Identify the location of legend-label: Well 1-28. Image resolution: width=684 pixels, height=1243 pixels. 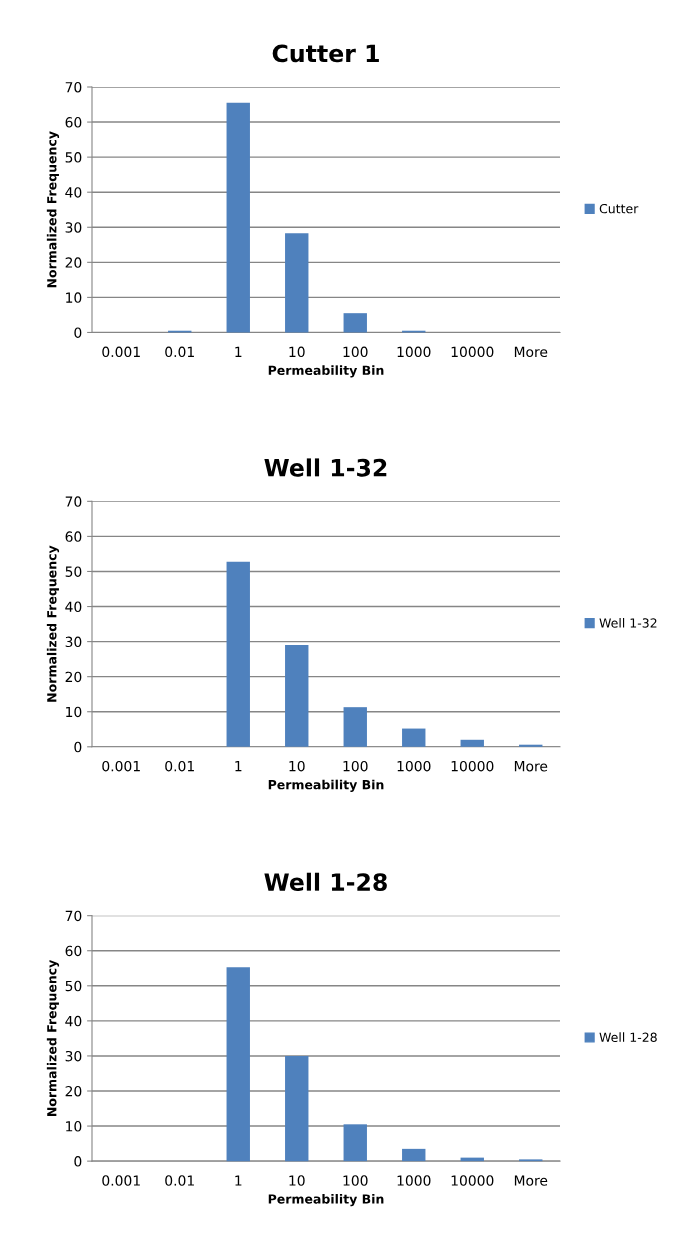
(628, 1037).